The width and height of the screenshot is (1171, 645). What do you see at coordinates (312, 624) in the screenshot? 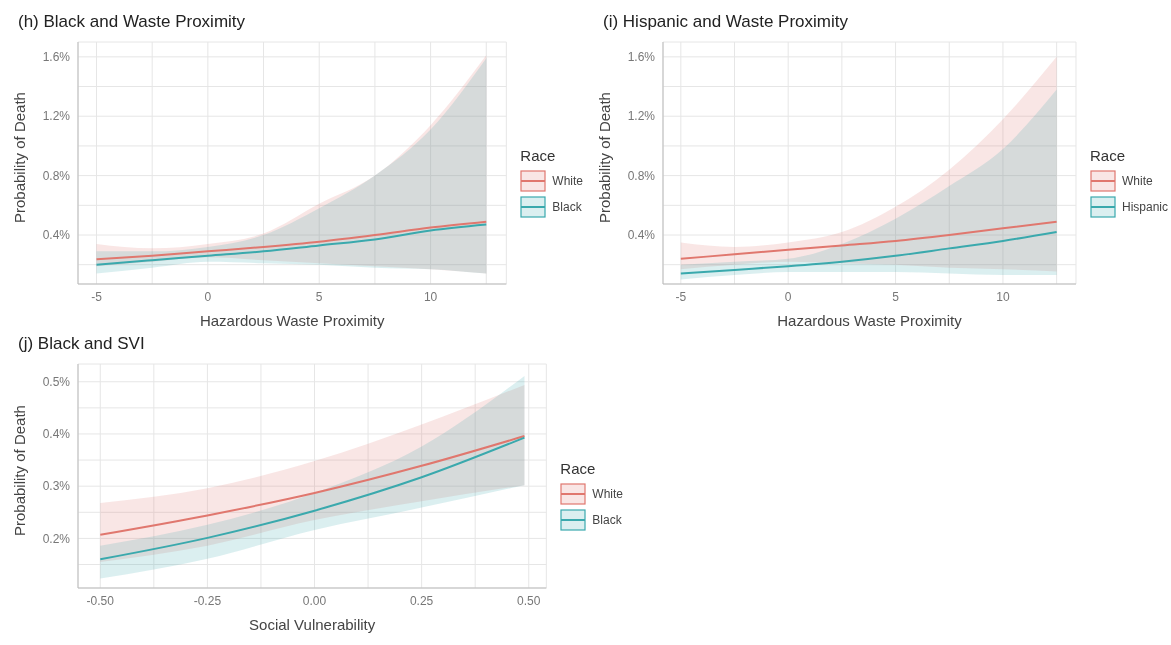
I see `x-axis-title: Social Vulnerability` at bounding box center [312, 624].